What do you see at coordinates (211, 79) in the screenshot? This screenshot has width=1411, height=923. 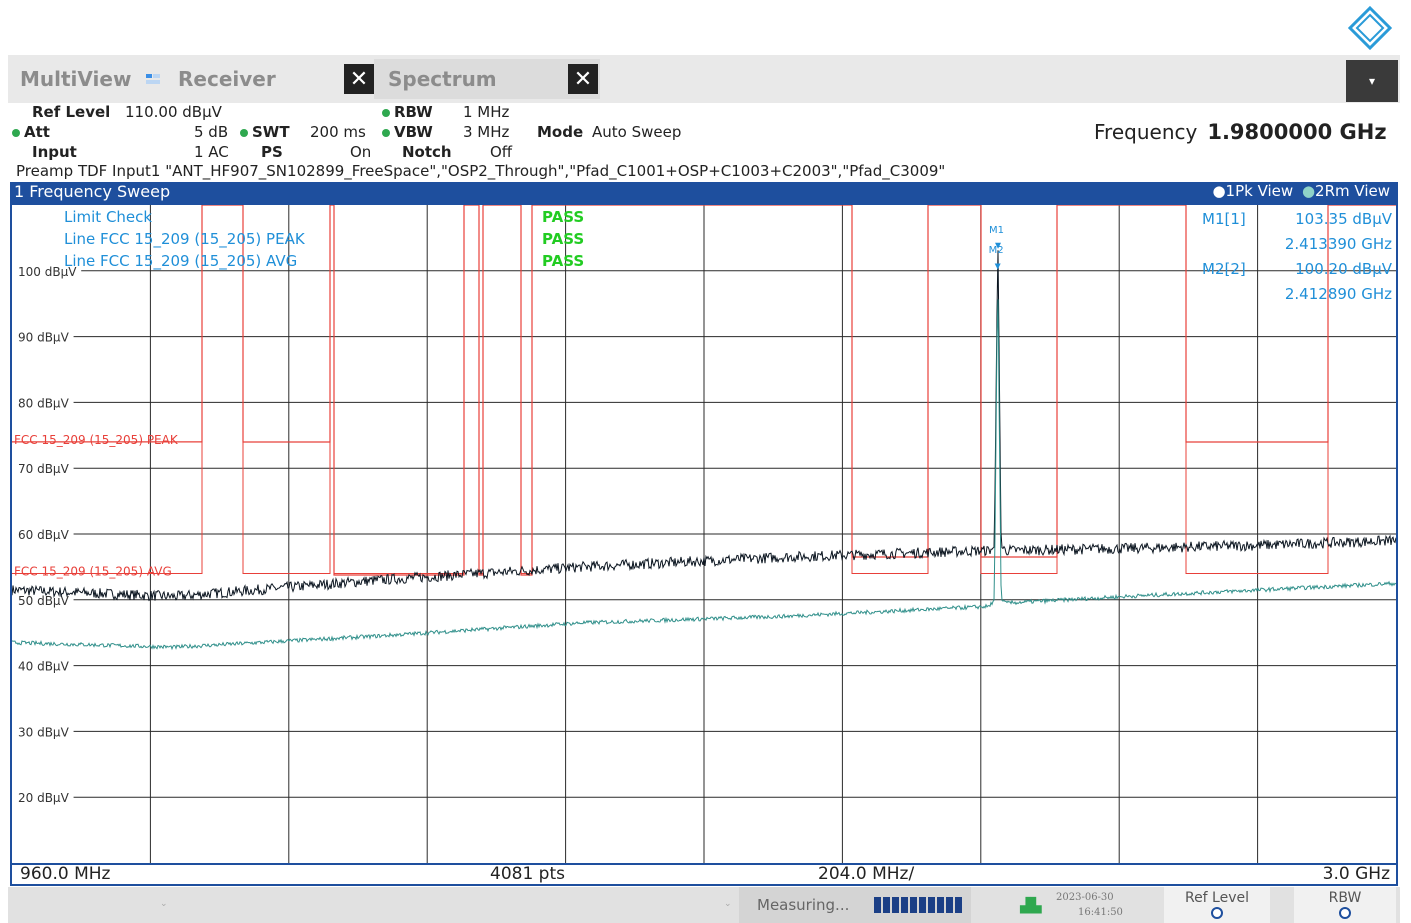 I see `tab-receiver: Receiver` at bounding box center [211, 79].